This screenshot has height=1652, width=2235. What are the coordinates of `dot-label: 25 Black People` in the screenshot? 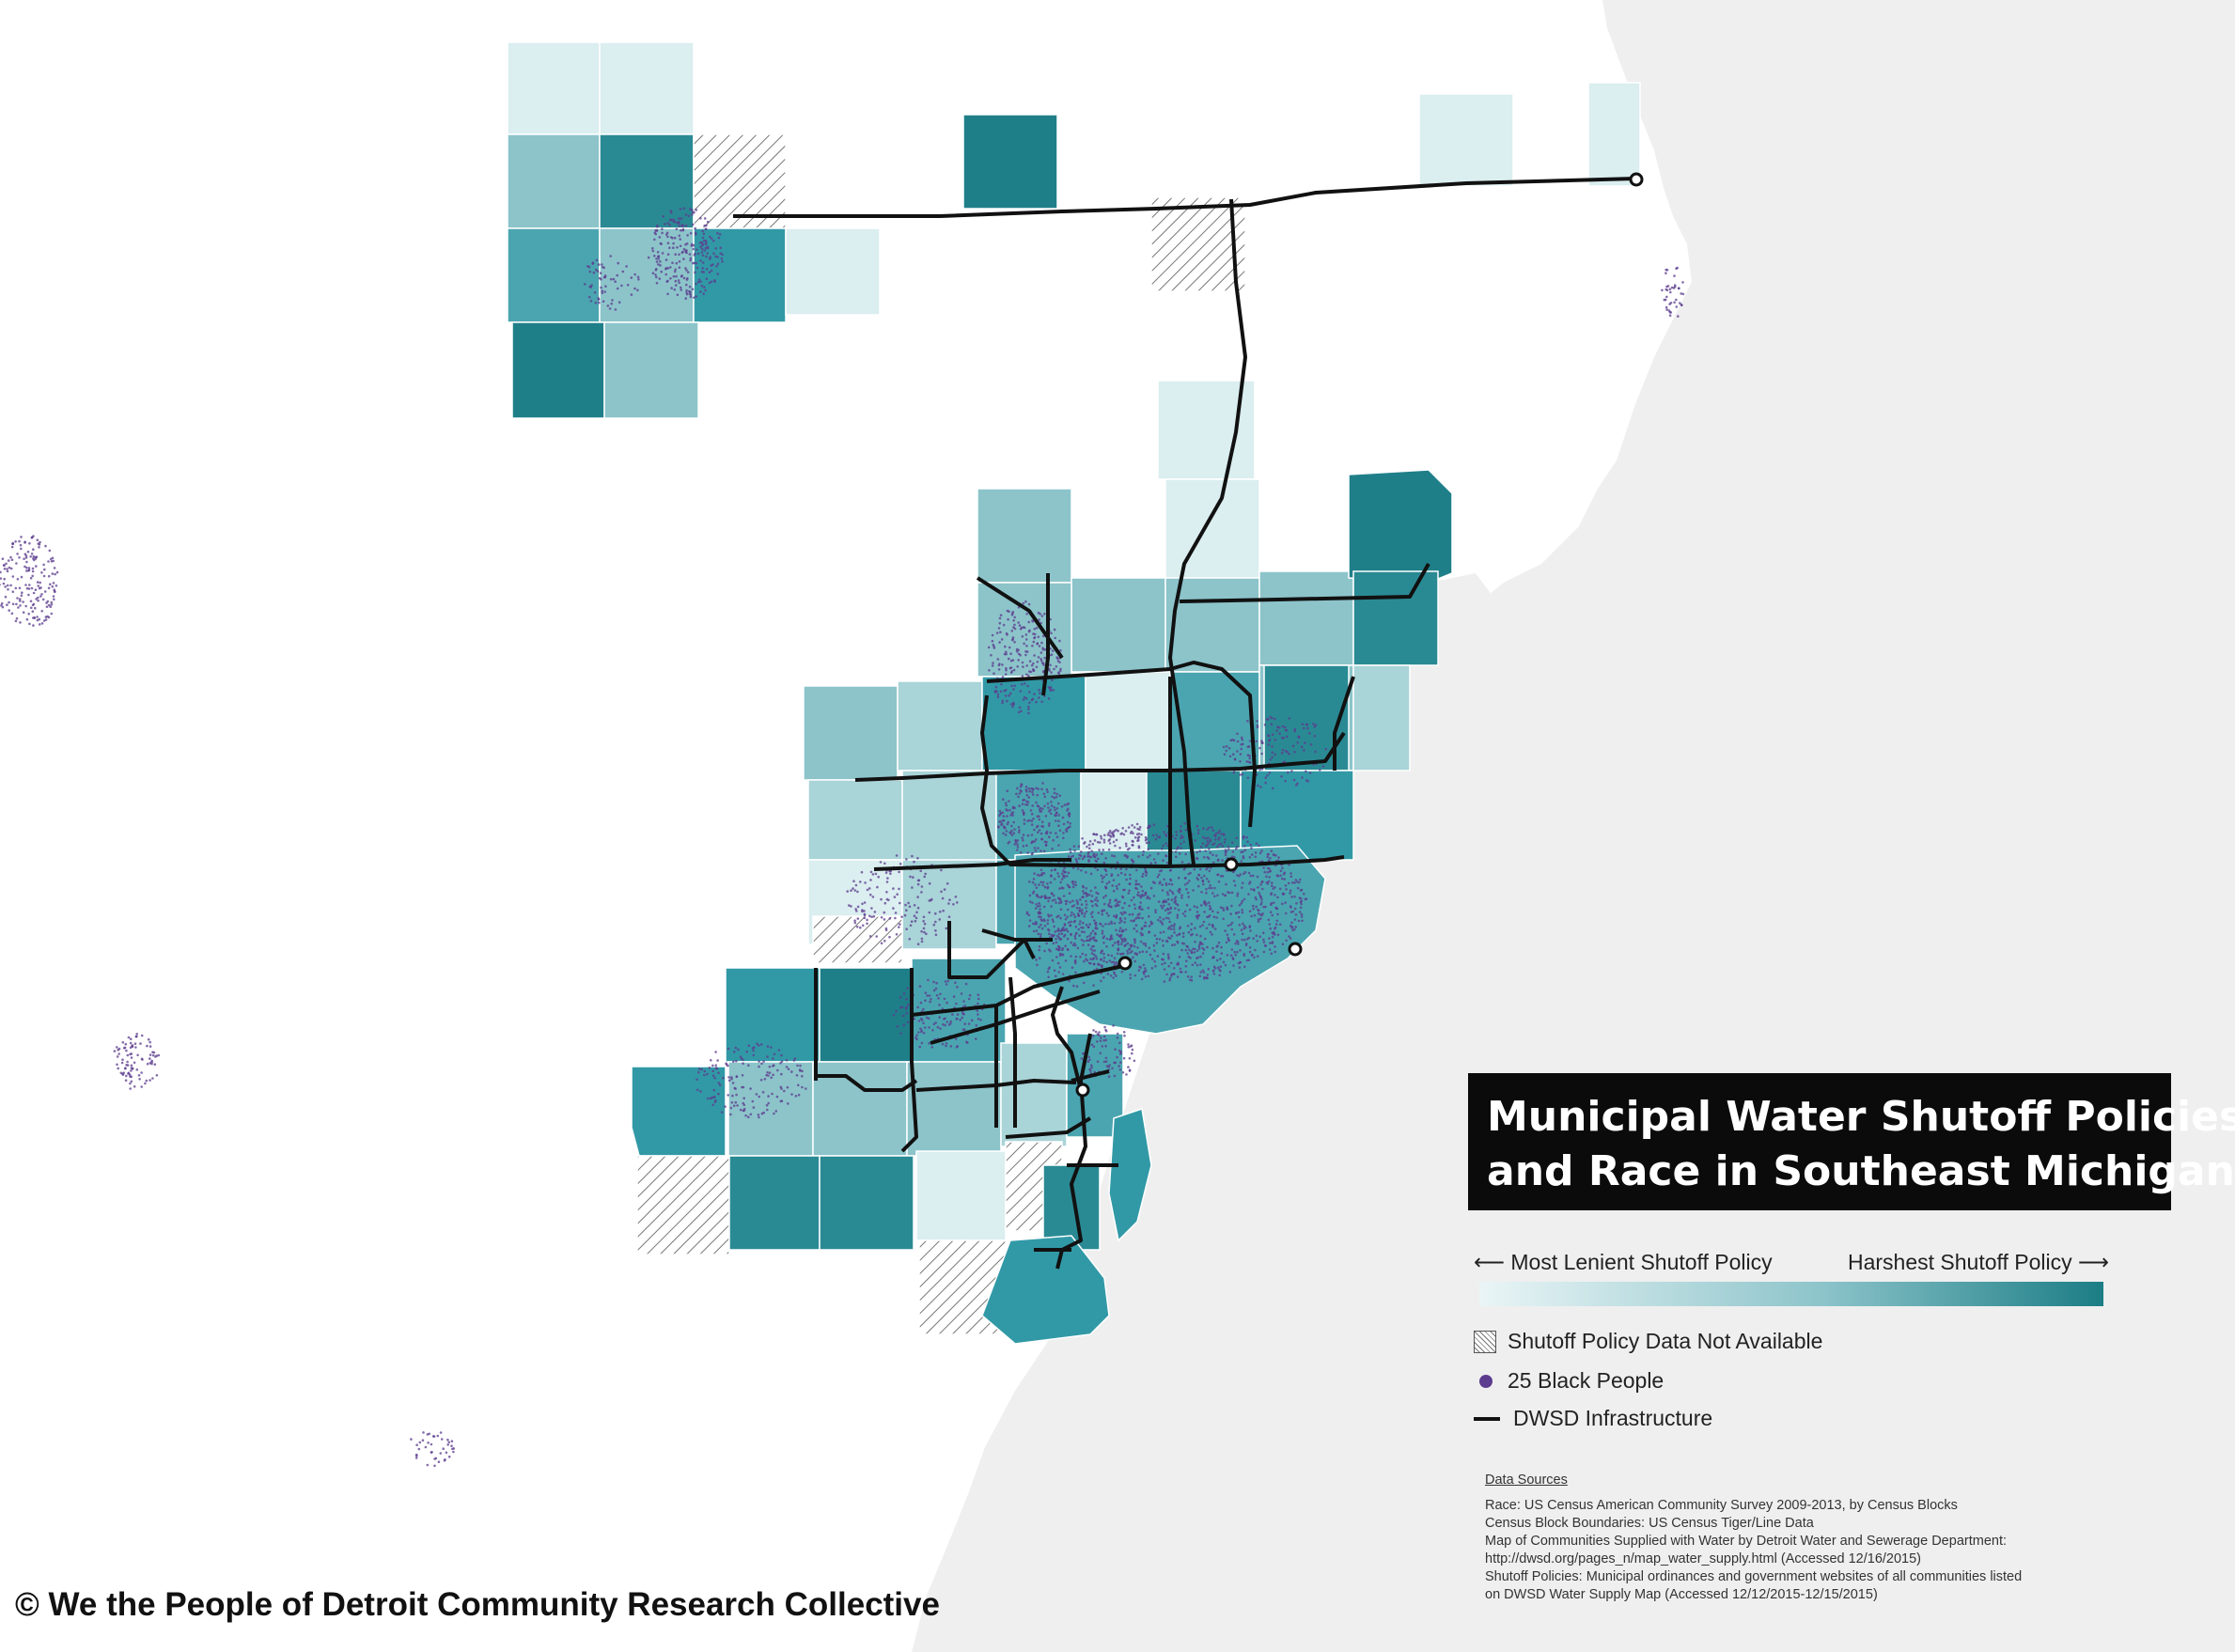 It's located at (1586, 1380).